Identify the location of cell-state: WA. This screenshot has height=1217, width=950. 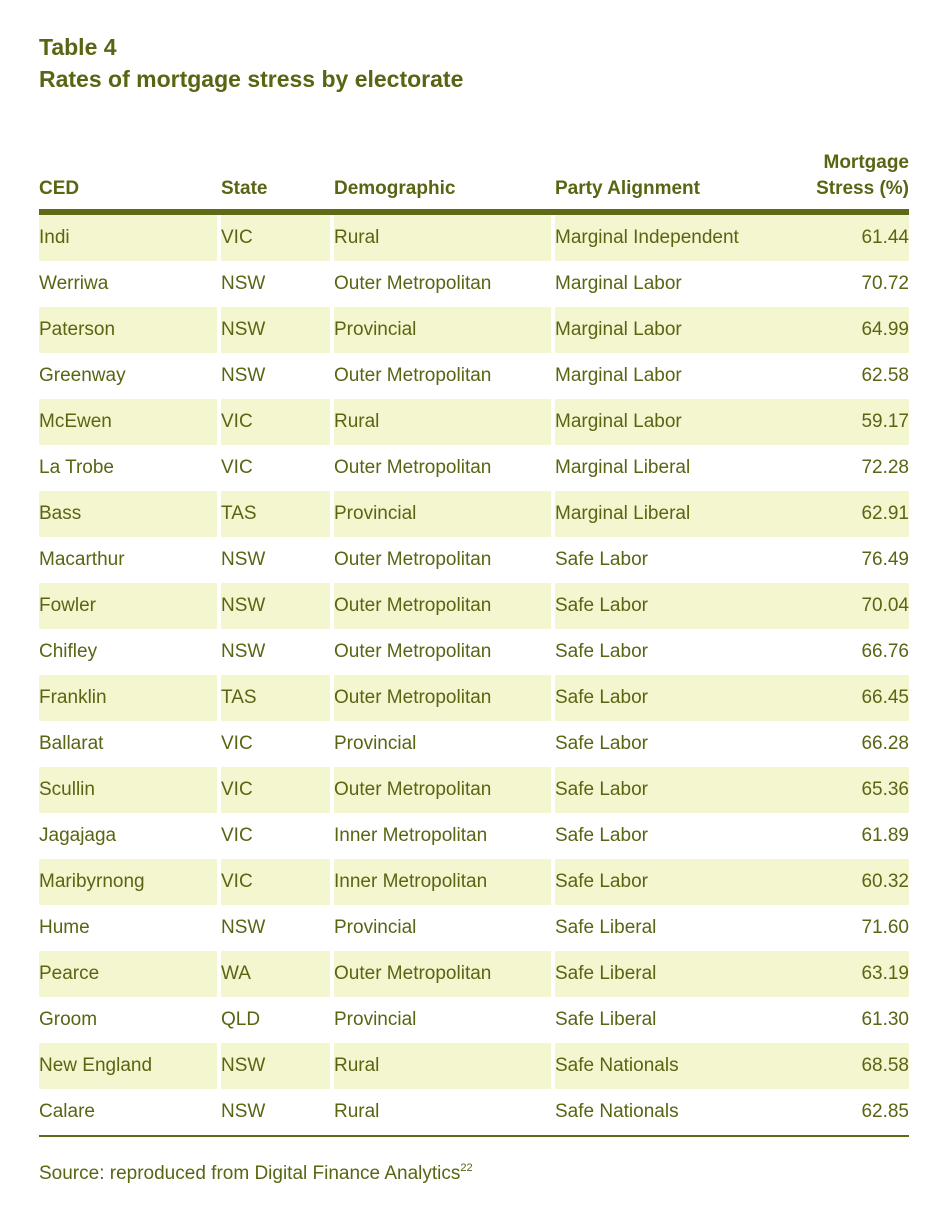
(275, 974).